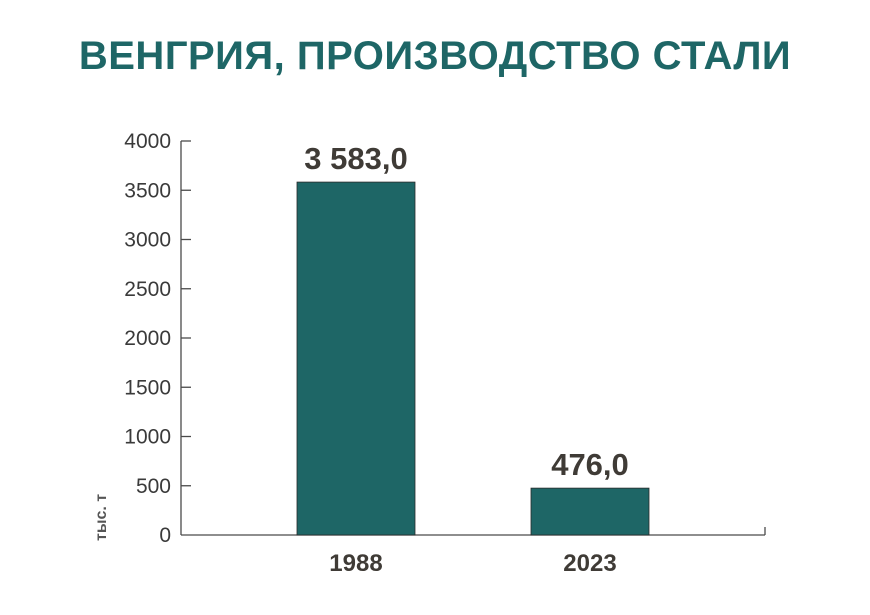 The image size is (870, 615). Describe the element at coordinates (153, 486) in the screenshot. I see `y-tick-label: 500` at that location.